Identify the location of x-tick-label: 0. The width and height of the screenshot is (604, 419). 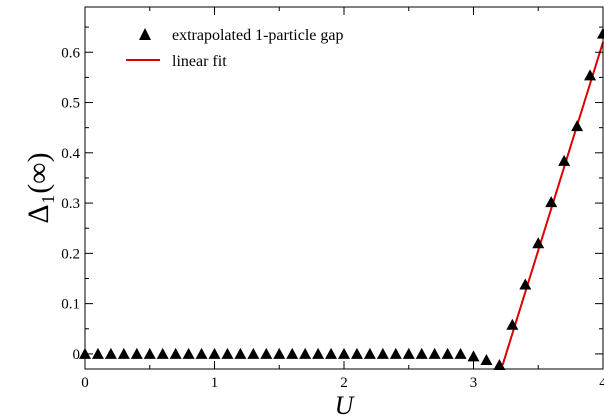
(85, 383).